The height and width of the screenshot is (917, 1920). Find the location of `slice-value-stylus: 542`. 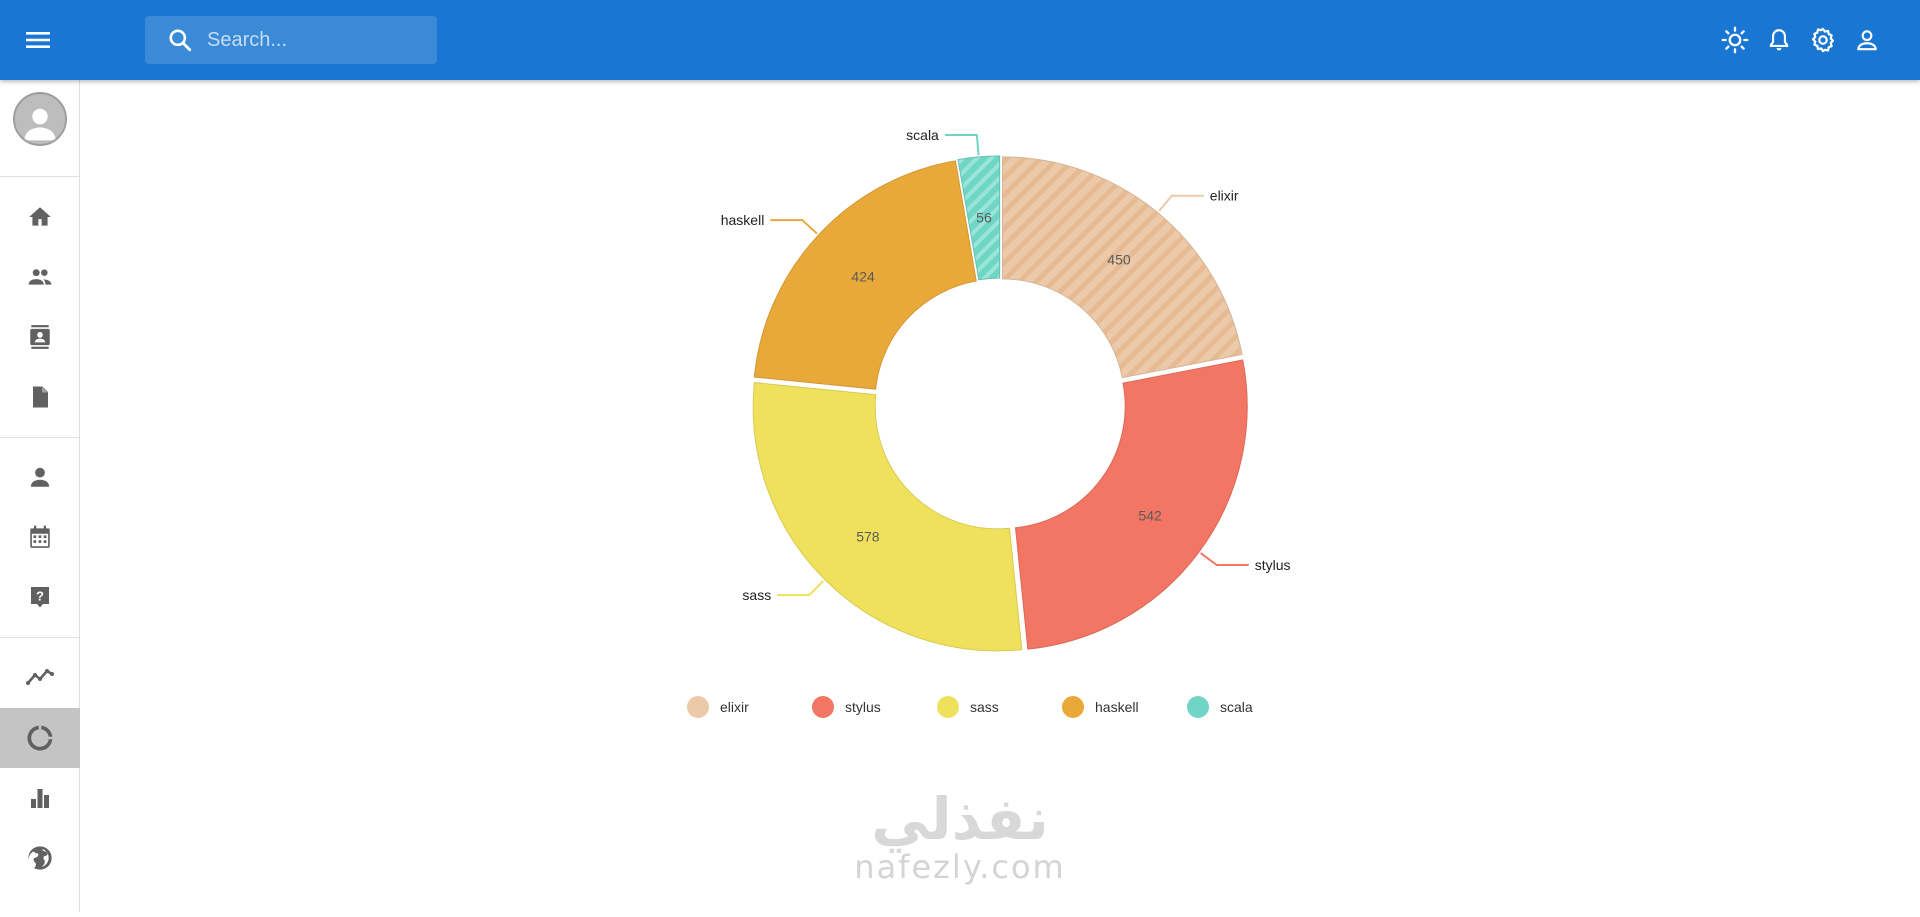

slice-value-stylus: 542 is located at coordinates (1150, 516).